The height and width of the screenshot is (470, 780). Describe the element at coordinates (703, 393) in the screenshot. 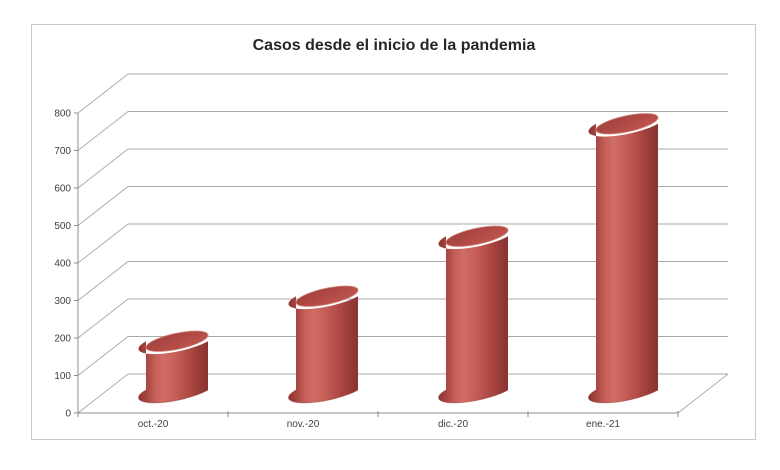

I see `floor-right-edge` at that location.